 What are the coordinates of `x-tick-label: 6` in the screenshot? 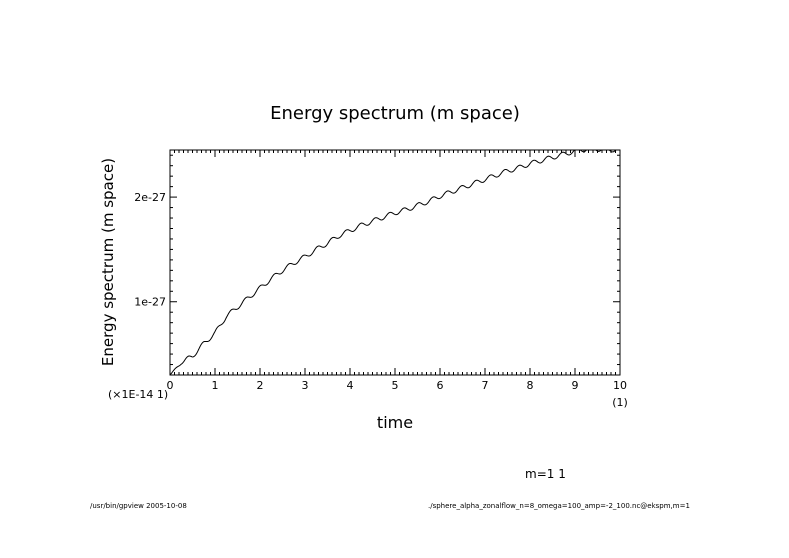 It's located at (440, 385).